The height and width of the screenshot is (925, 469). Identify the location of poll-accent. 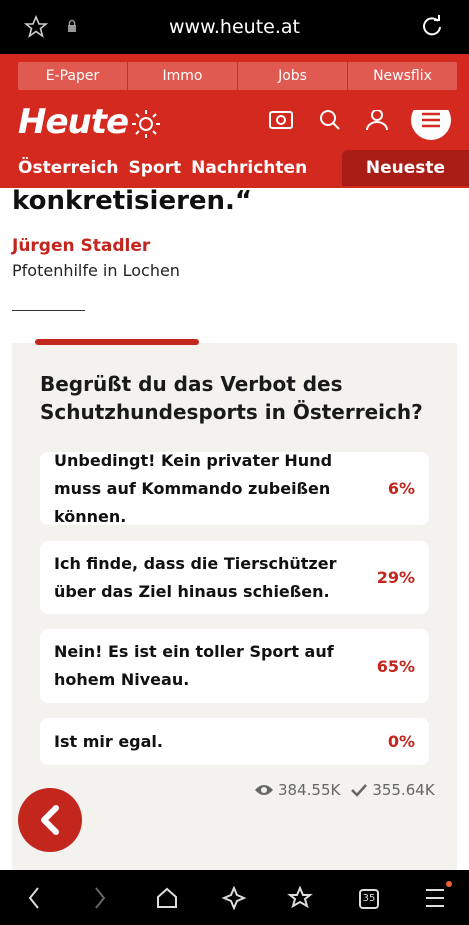
(117, 342).